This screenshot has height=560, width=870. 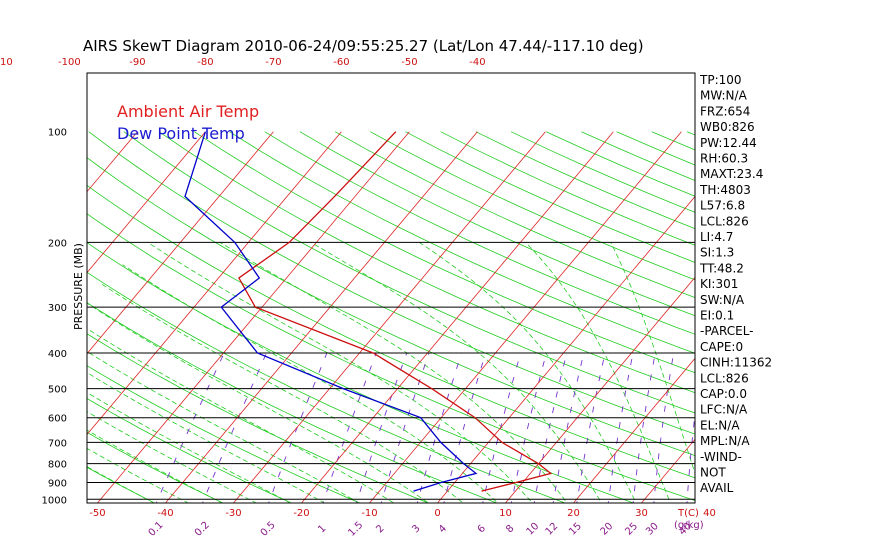 What do you see at coordinates (341, 62) in the screenshot?
I see `top-temperature-tick-label: -60` at bounding box center [341, 62].